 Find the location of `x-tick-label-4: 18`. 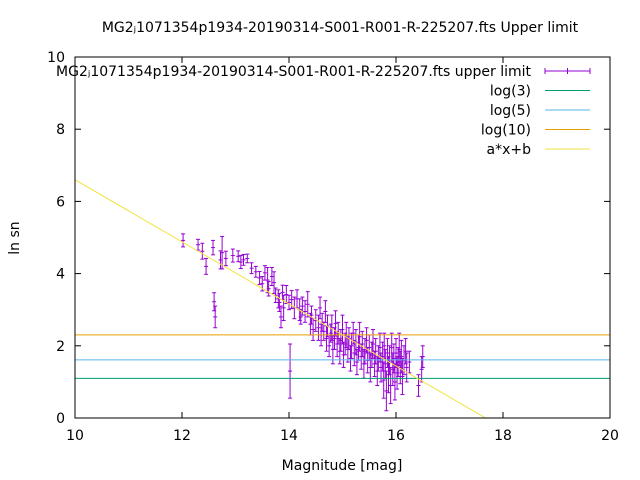

x-tick-label-4: 18 is located at coordinates (503, 436).